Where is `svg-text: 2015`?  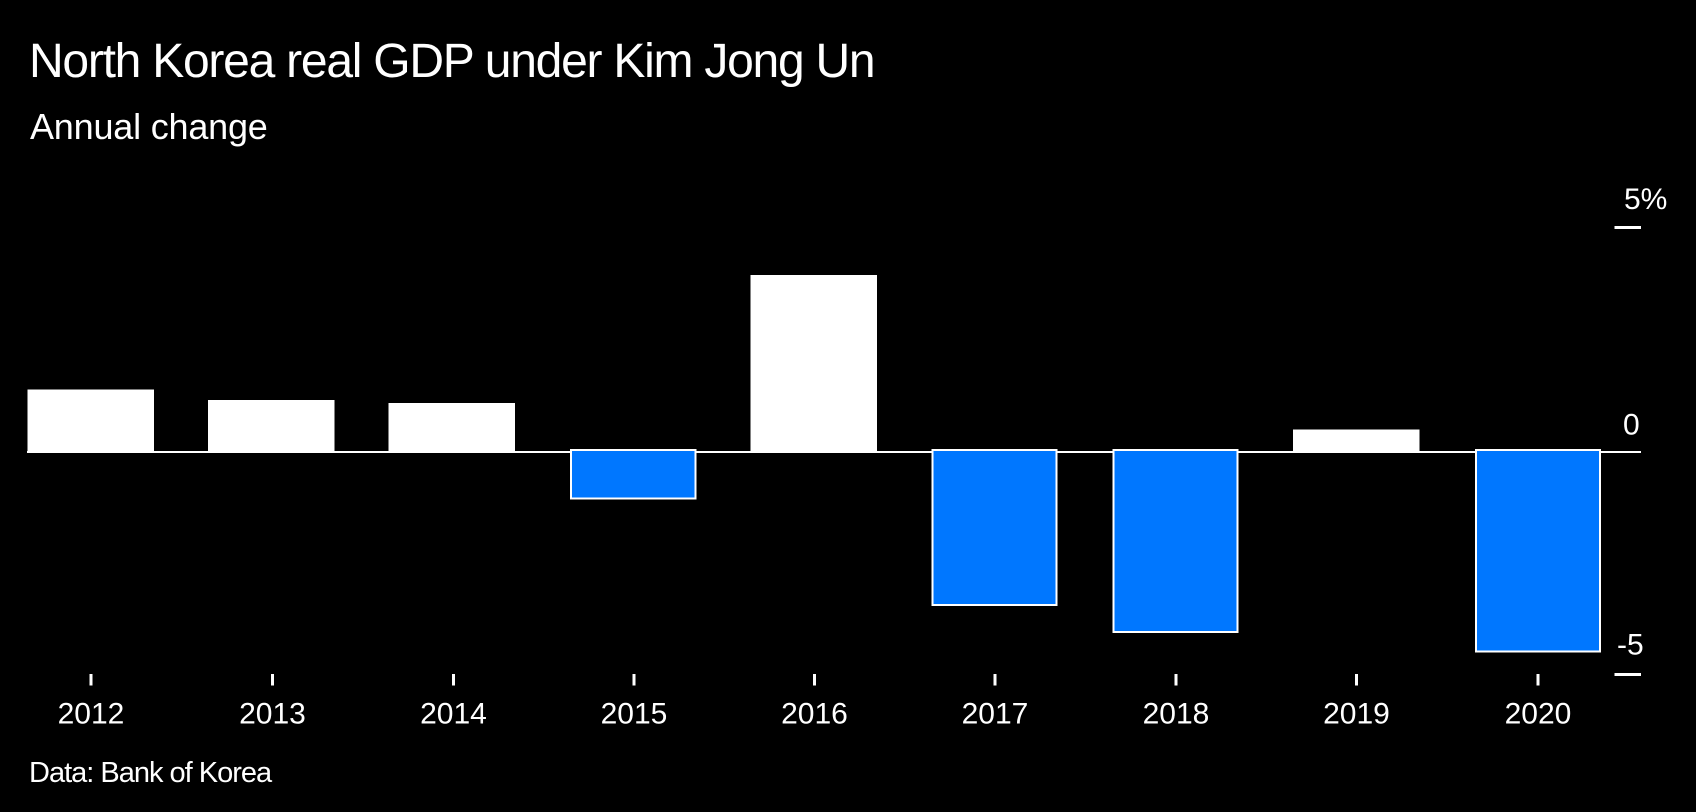 svg-text: 2015 is located at coordinates (634, 714).